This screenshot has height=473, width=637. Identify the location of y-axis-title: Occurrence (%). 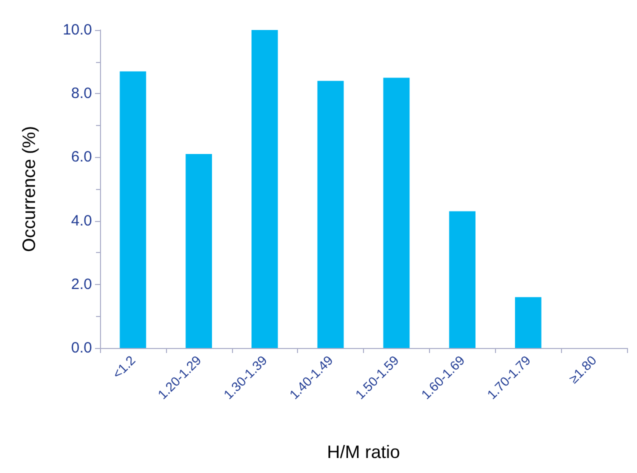
(29, 189).